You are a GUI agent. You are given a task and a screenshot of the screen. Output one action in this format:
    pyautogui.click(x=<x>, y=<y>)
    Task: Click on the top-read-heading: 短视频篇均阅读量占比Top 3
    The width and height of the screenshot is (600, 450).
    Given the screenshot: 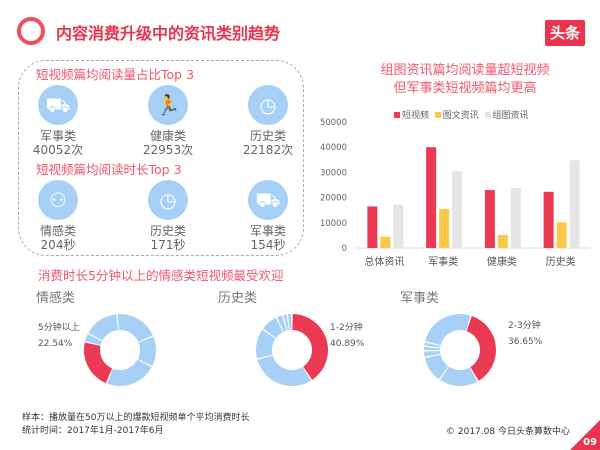 What is the action you would take?
    pyautogui.click(x=115, y=74)
    